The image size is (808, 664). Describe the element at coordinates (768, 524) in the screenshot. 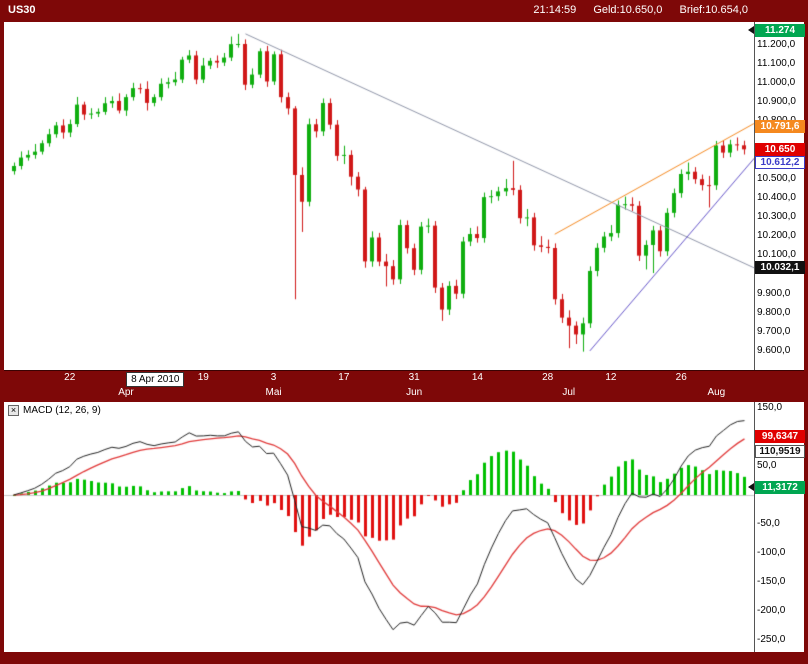

I see `y-axis-tick-label: -50,0` at that location.